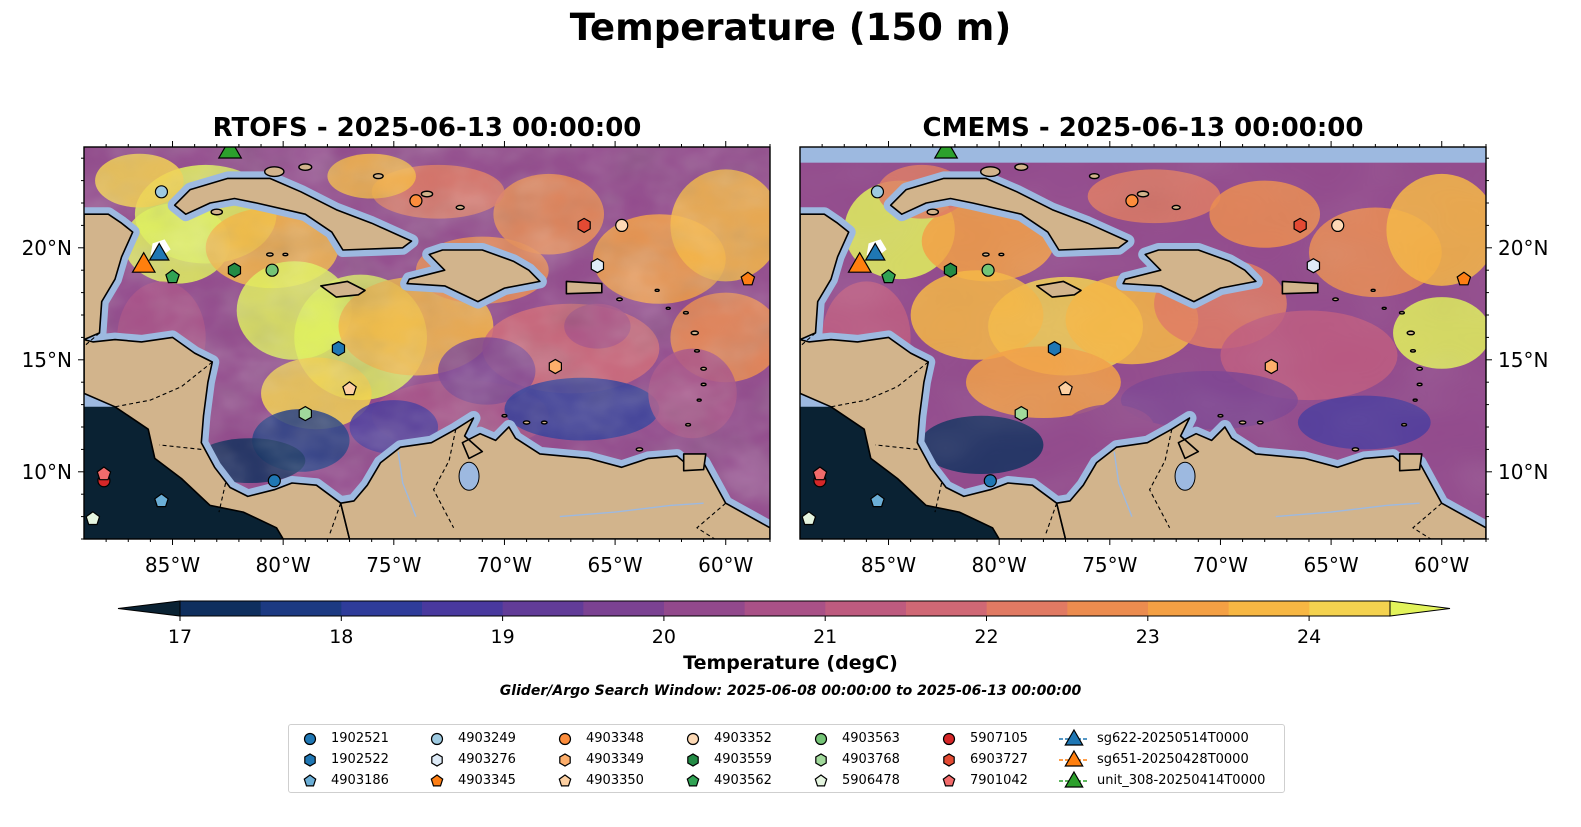 This screenshot has height=827, width=1581. I want to click on lon-tick-label: 85°W, so click(172, 565).